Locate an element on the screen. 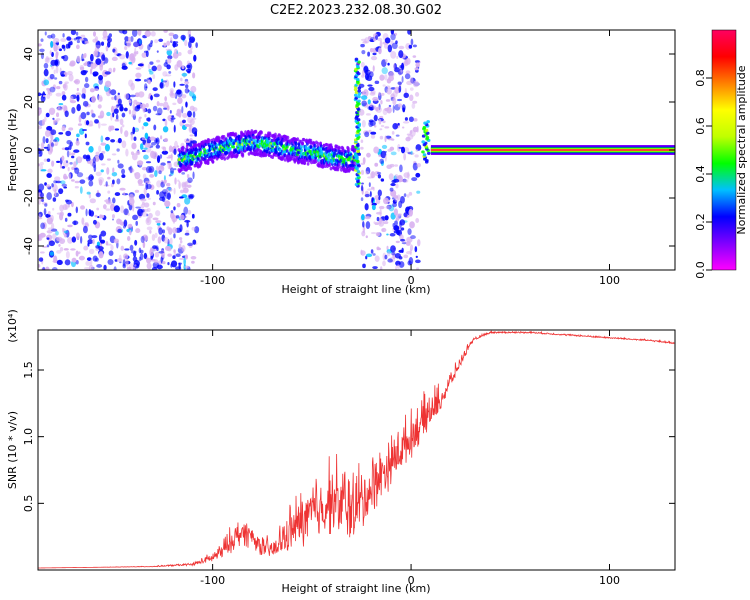 The width and height of the screenshot is (750, 600). chart-title: C2E2.2023.232.08.30.G02 is located at coordinates (356, 10).